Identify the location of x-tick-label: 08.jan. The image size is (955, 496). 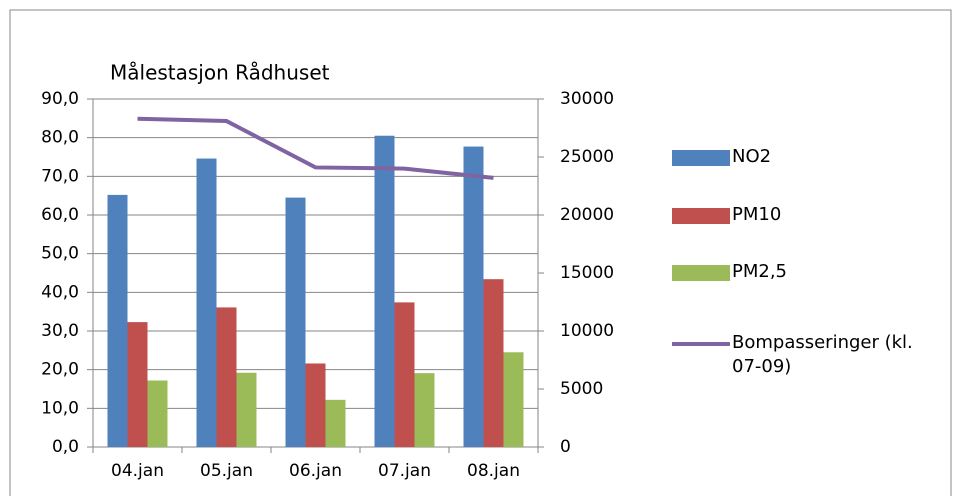
(493, 471).